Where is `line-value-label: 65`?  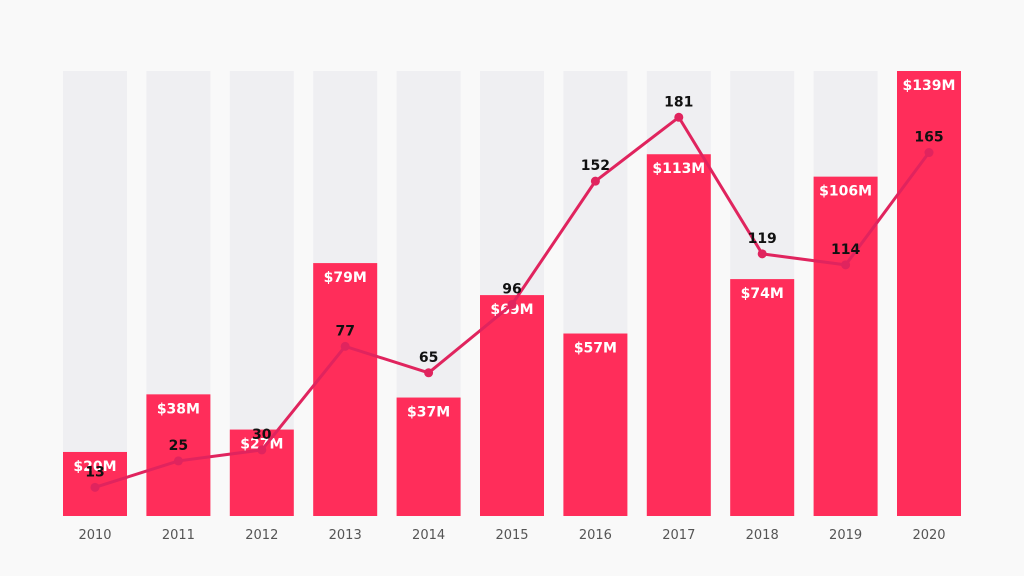
line-value-label: 65 is located at coordinates (428, 358).